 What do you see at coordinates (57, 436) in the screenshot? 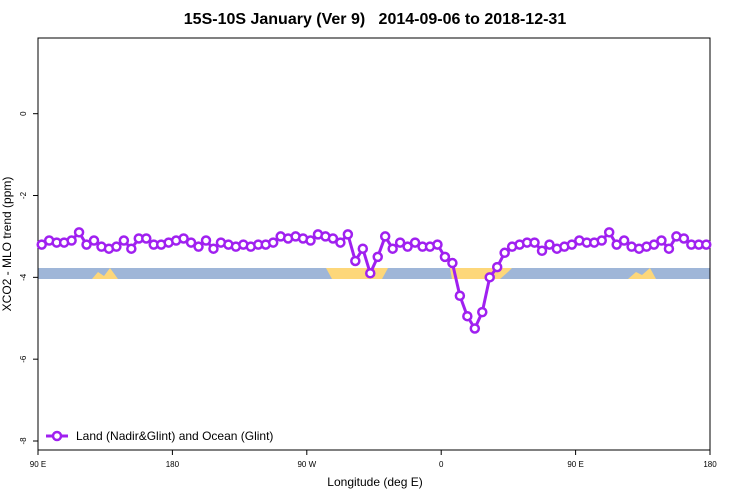
I see `legend-marker` at bounding box center [57, 436].